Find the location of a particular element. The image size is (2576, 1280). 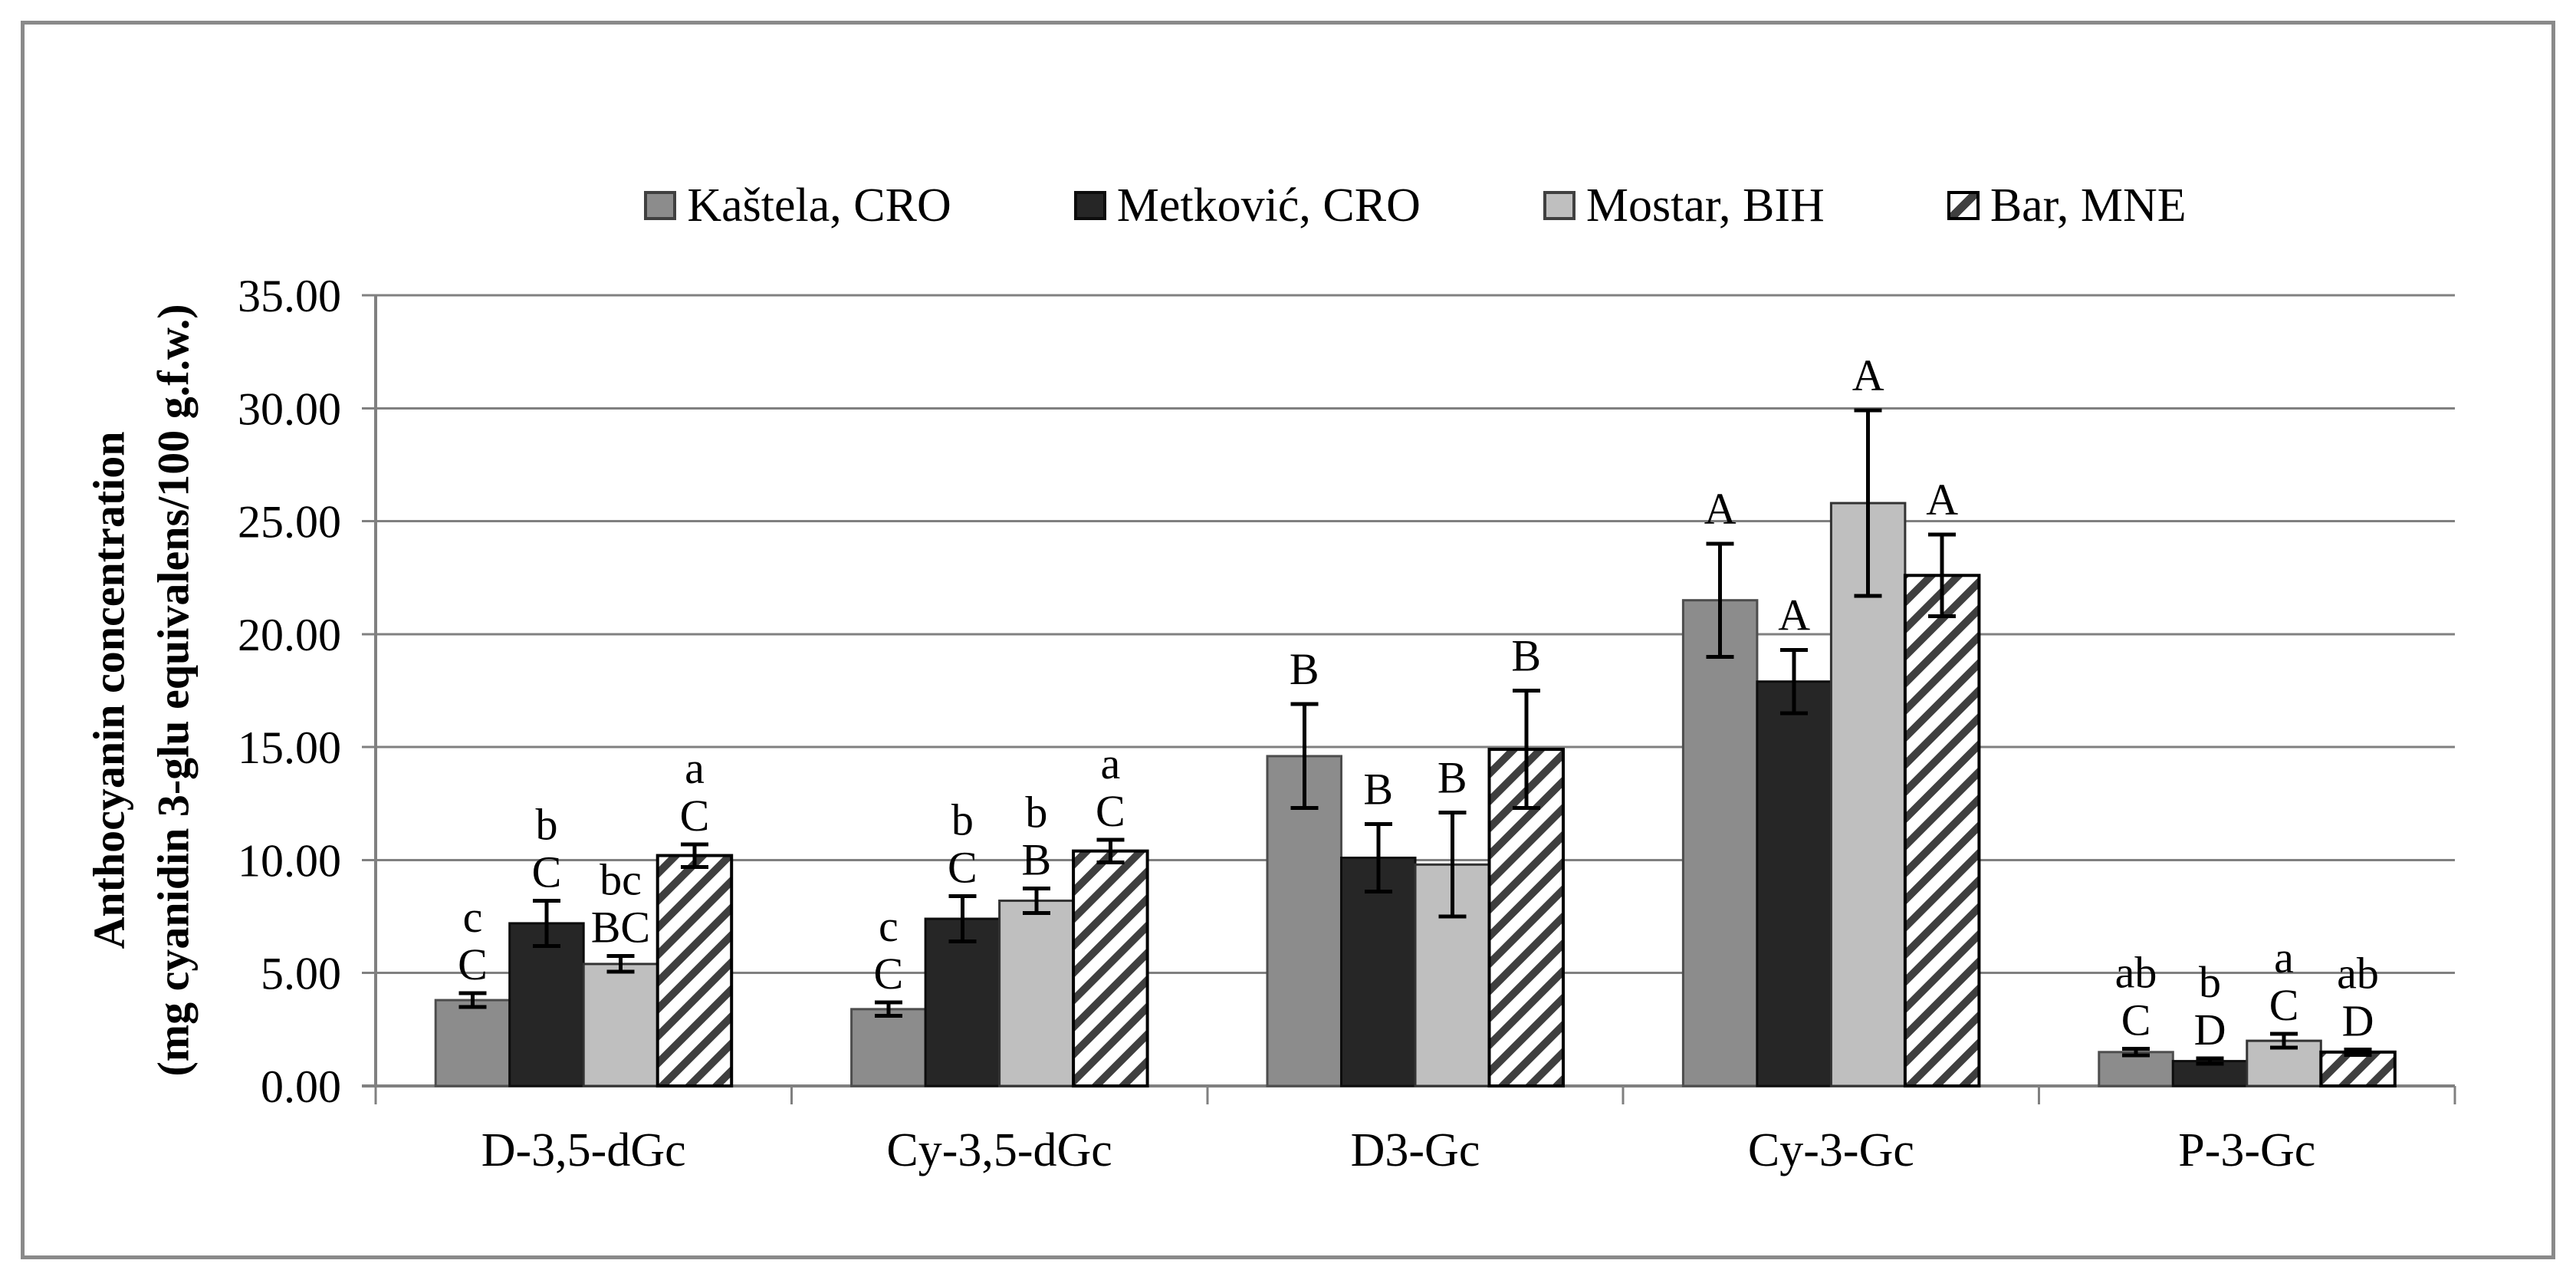

legend-item-mostar: Mostar, BIH is located at coordinates (1684, 206).